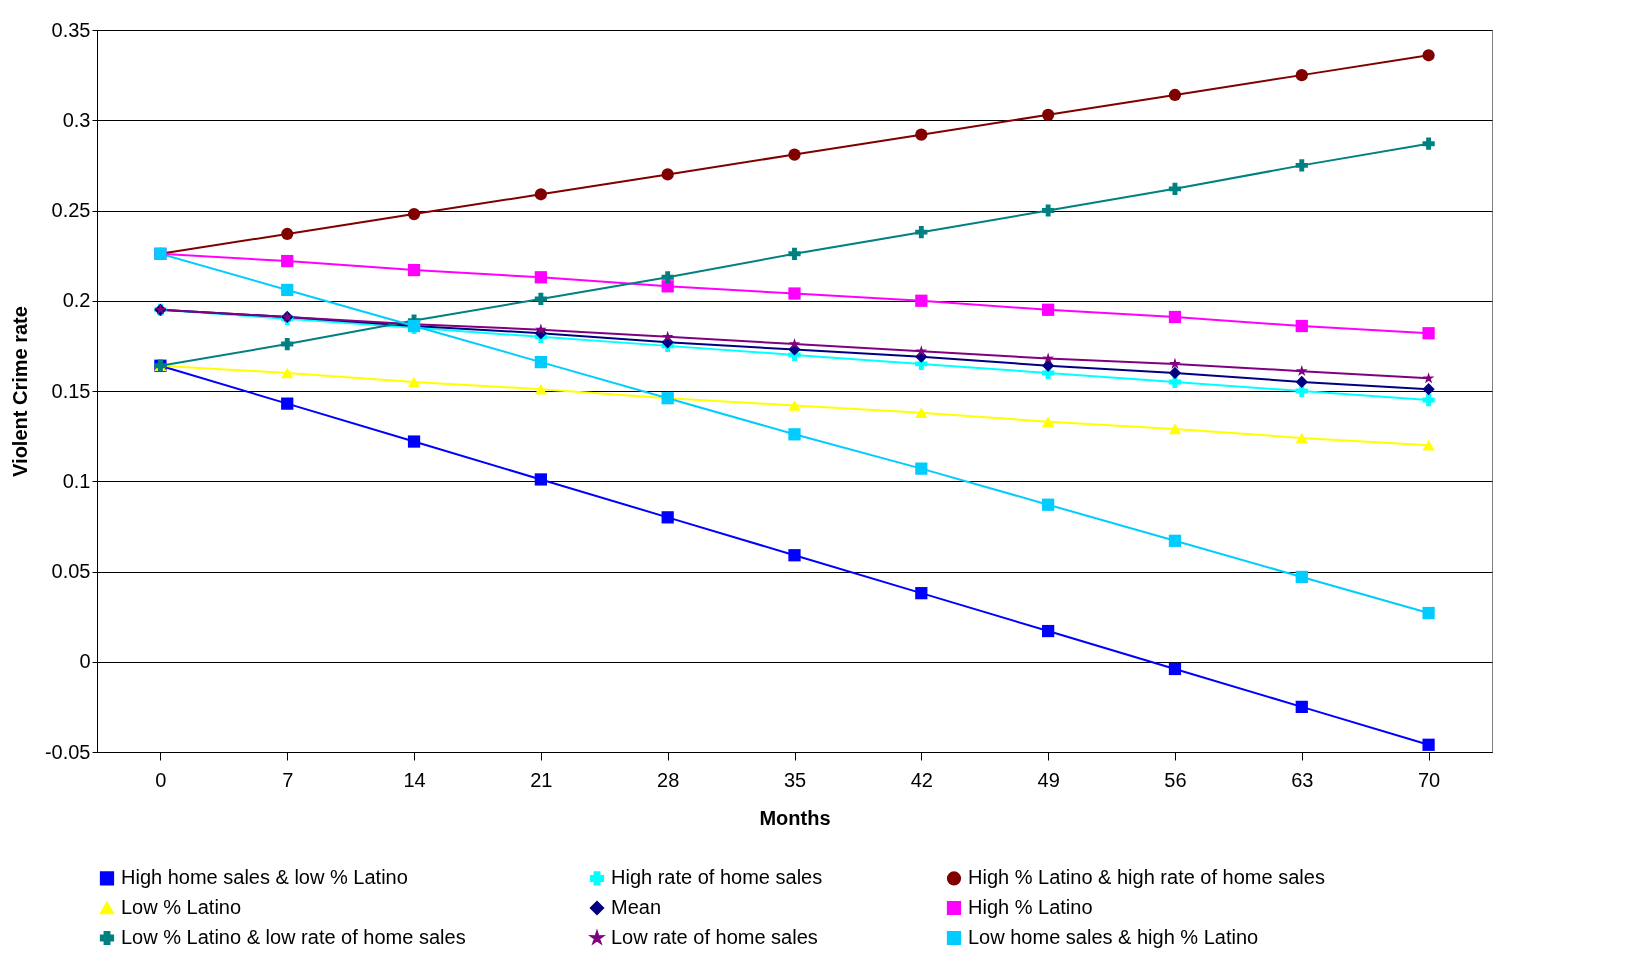  What do you see at coordinates (19, 391) in the screenshot?
I see `y-axis-title: Violent Crime rate` at bounding box center [19, 391].